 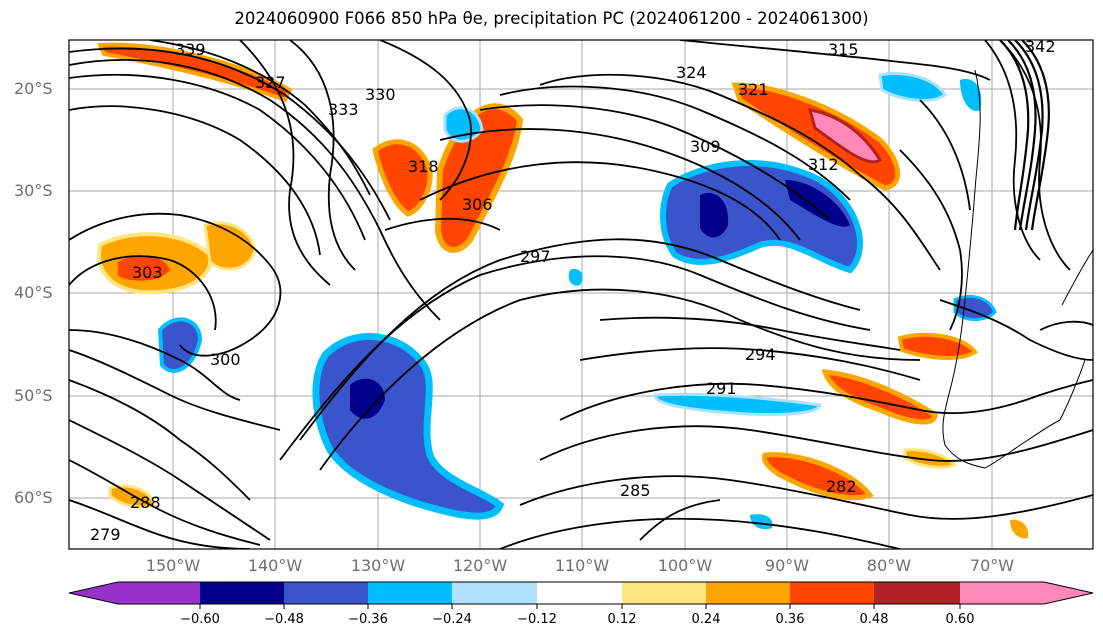 What do you see at coordinates (343, 109) in the screenshot?
I see `svg-text: 333` at bounding box center [343, 109].